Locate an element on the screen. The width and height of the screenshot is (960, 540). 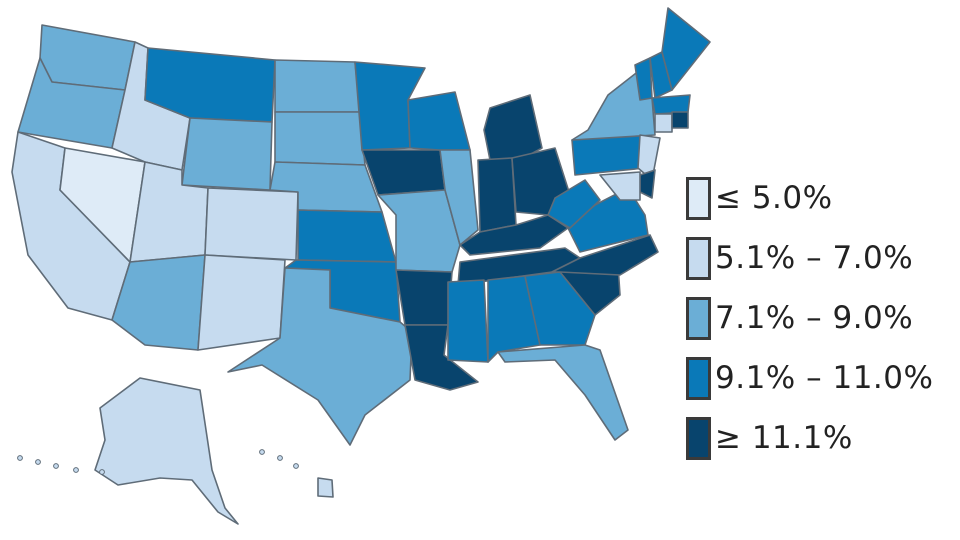
state-arkansas is located at coordinates (424, 297).